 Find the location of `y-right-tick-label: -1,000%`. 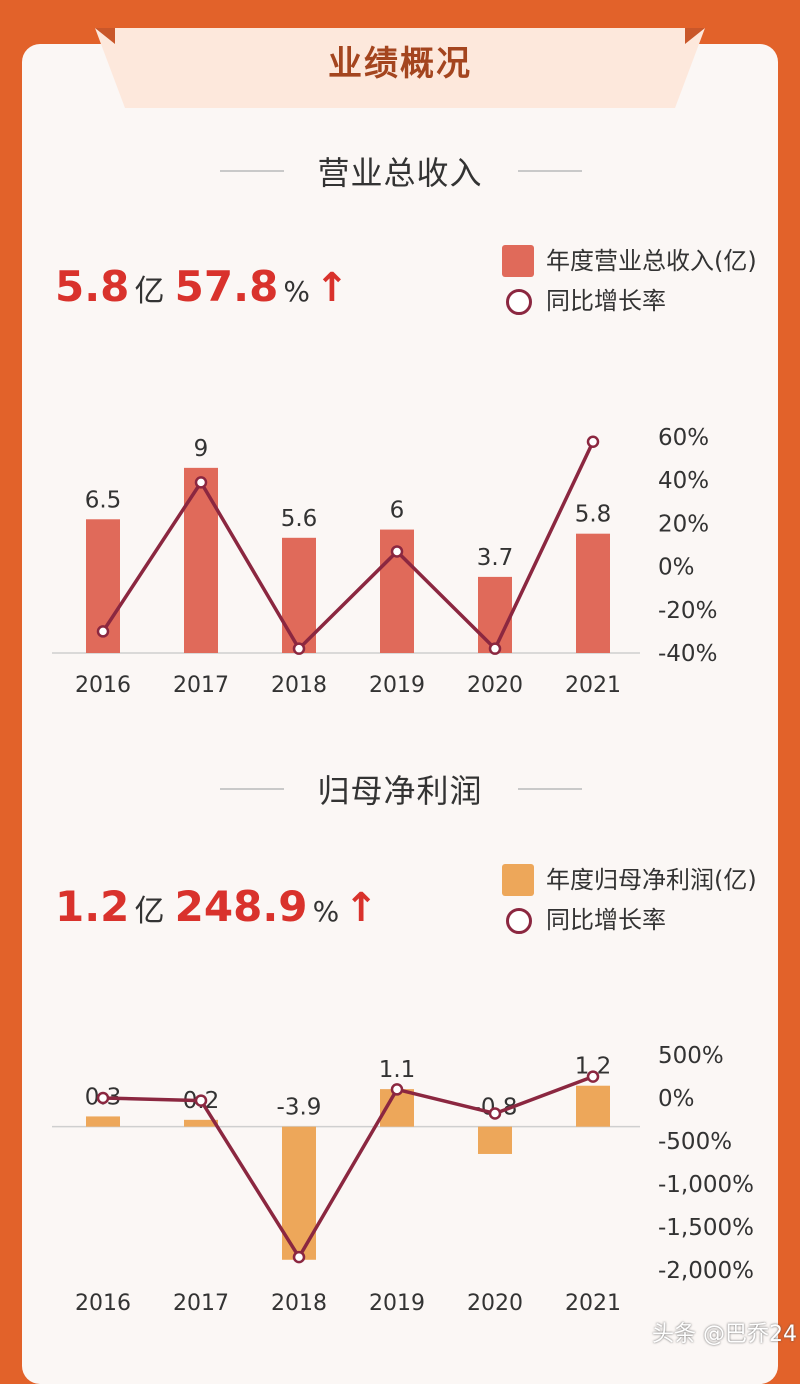

y-right-tick-label: -1,000% is located at coordinates (706, 1185).